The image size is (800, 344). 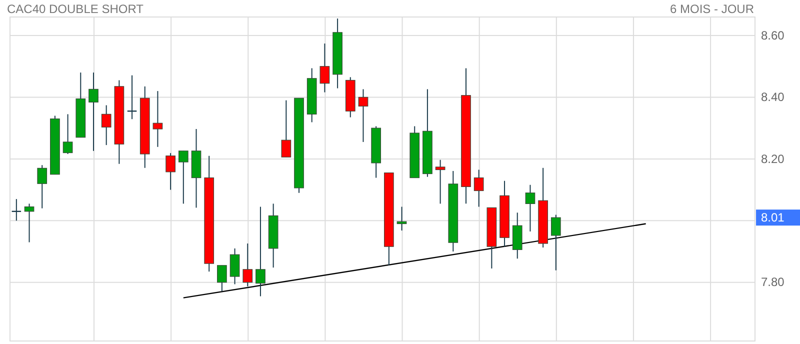 What do you see at coordinates (773, 282) in the screenshot?
I see `y-tick-label: 7.80` at bounding box center [773, 282].